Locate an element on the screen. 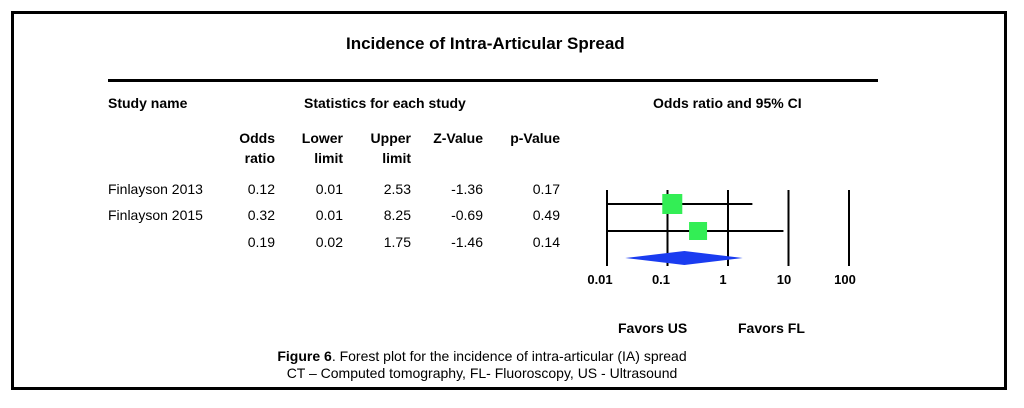 The image size is (1024, 408). cell-upper-limit: 2.53 is located at coordinates (397, 189).